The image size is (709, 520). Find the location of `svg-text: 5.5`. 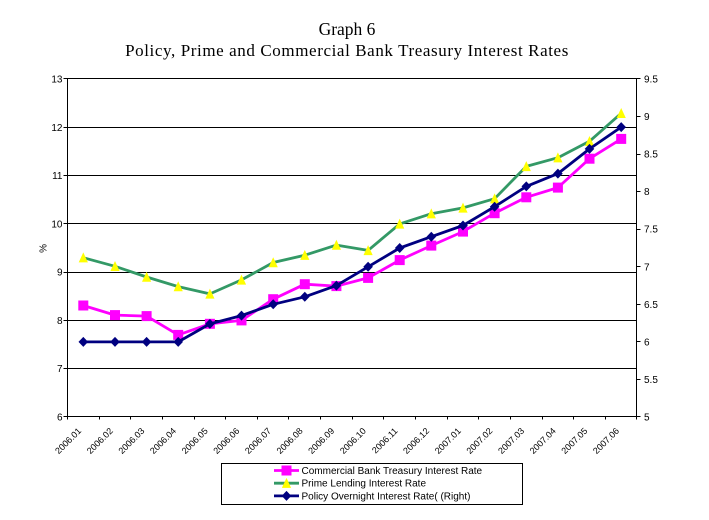

svg-text: 5.5 is located at coordinates (651, 380).